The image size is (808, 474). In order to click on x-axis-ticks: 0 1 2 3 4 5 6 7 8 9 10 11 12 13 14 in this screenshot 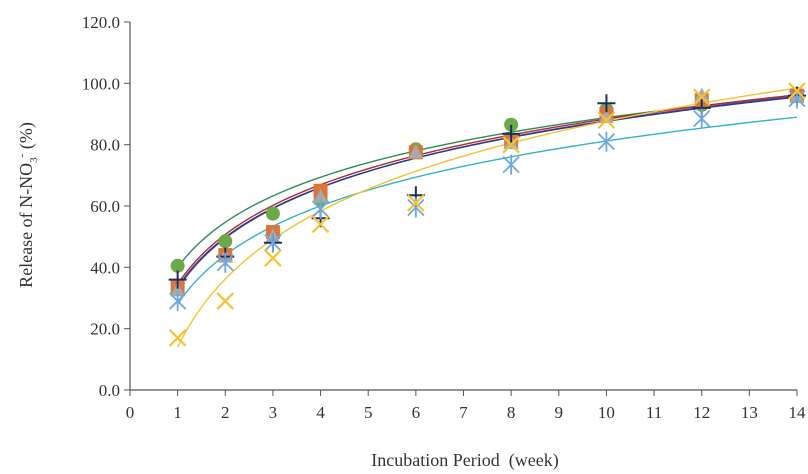, I will do `click(466, 406)`.